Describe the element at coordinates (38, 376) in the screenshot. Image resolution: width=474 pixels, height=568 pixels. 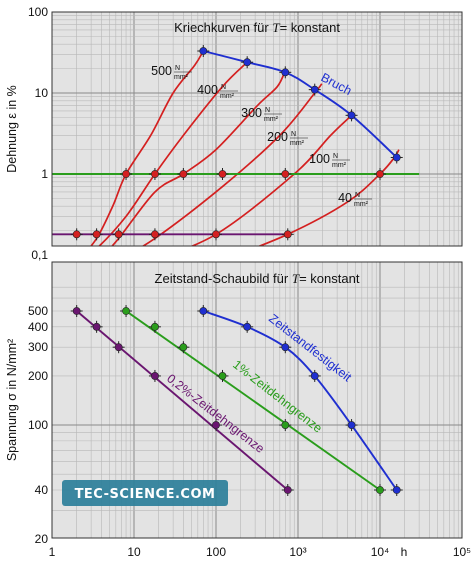
I see `bottom-y-tick: 200` at that location.